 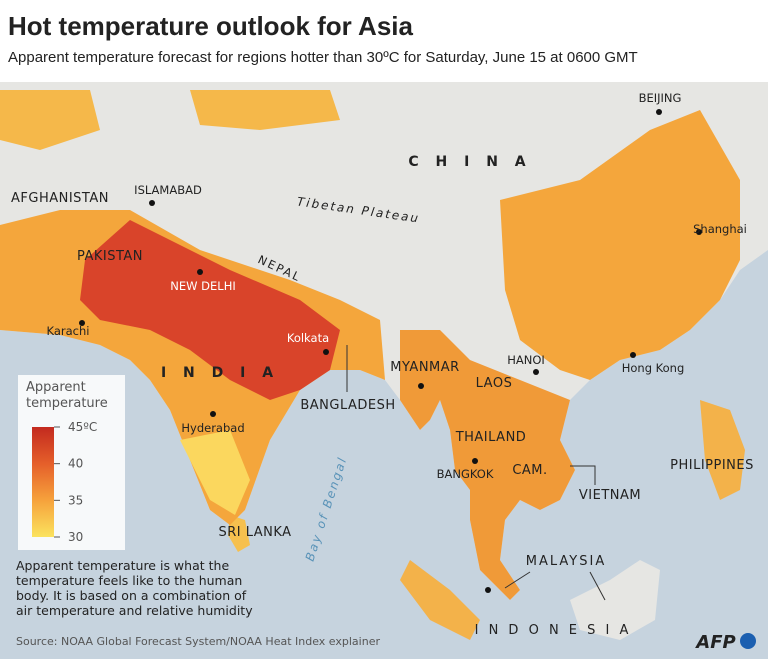 What do you see at coordinates (465, 474) in the screenshot?
I see `place-label: BANGKOK` at bounding box center [465, 474].